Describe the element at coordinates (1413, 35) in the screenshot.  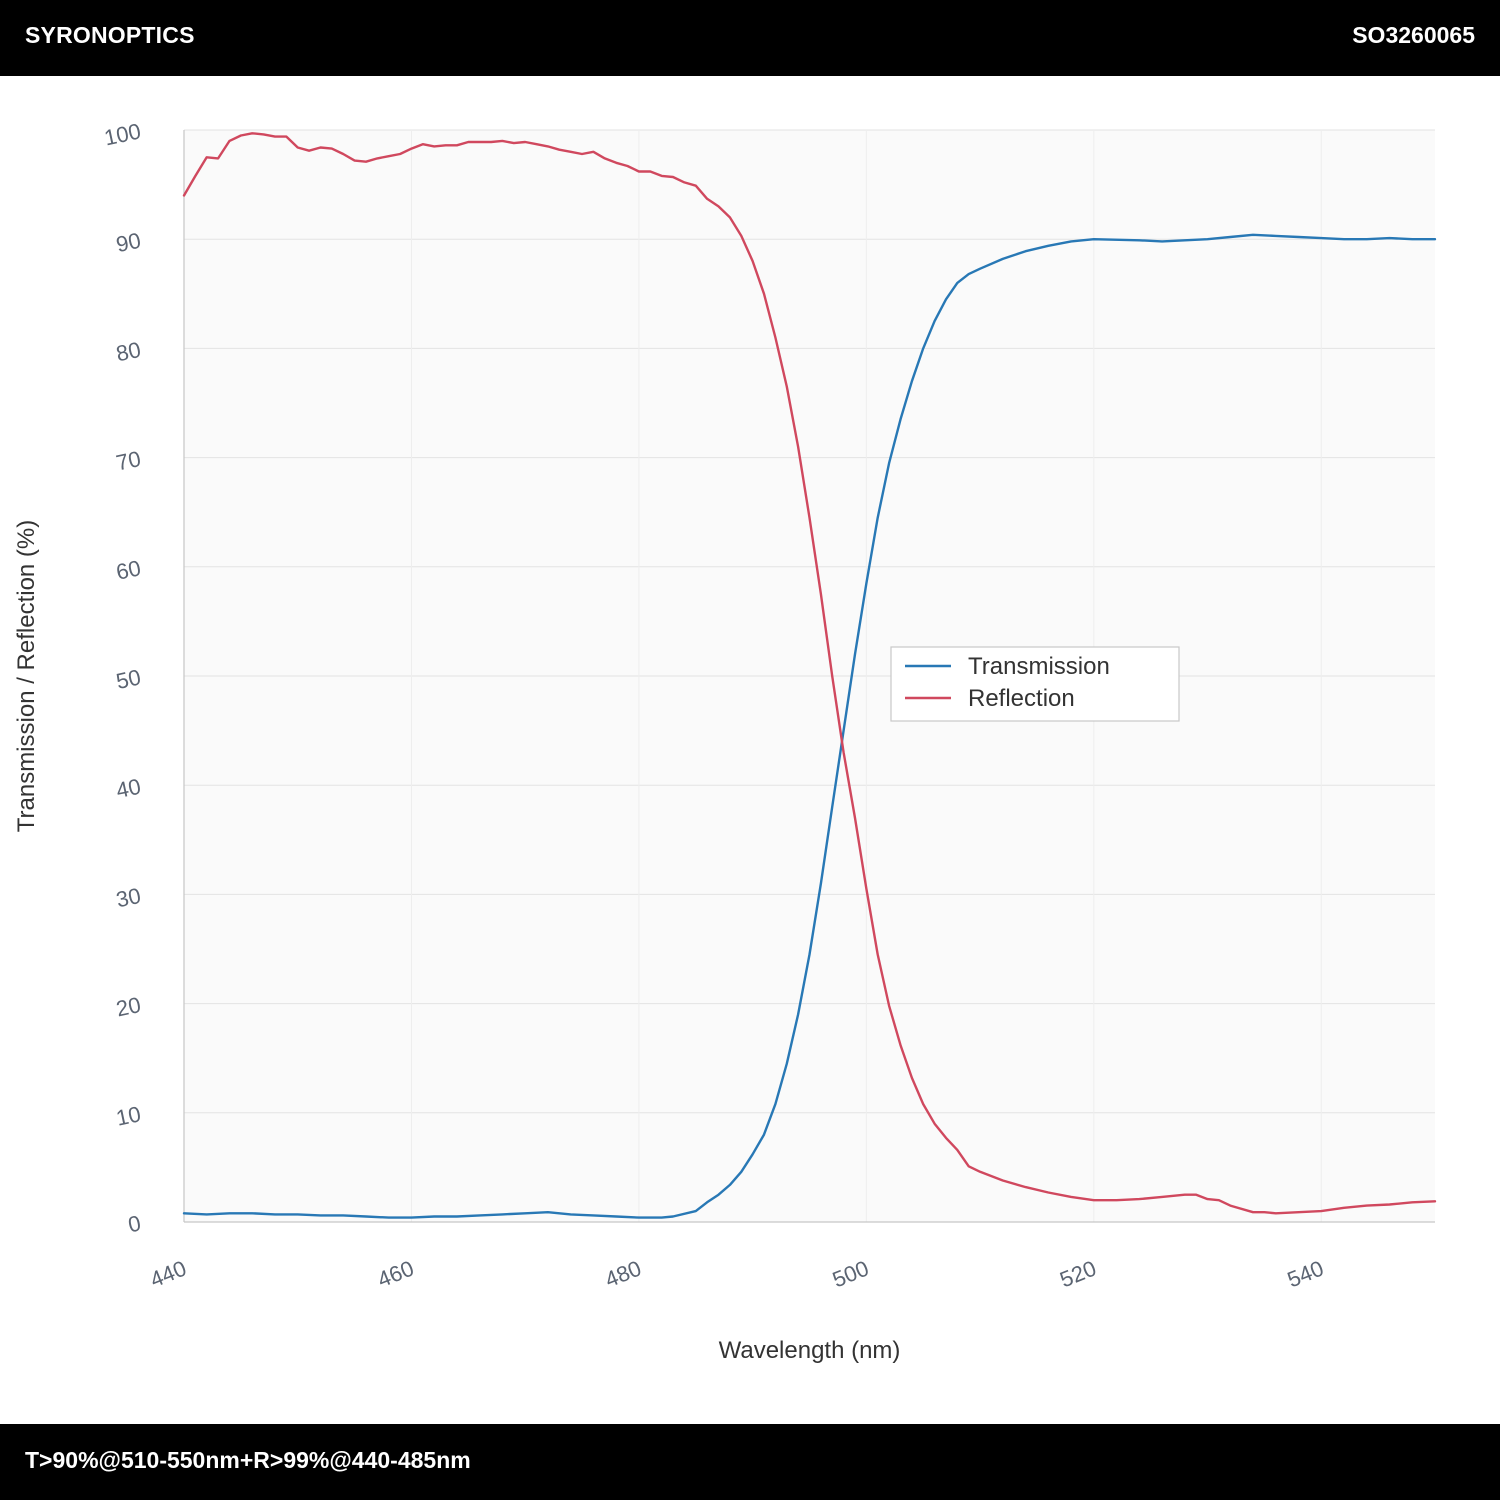
I see `part-number: SO3260065` at that location.